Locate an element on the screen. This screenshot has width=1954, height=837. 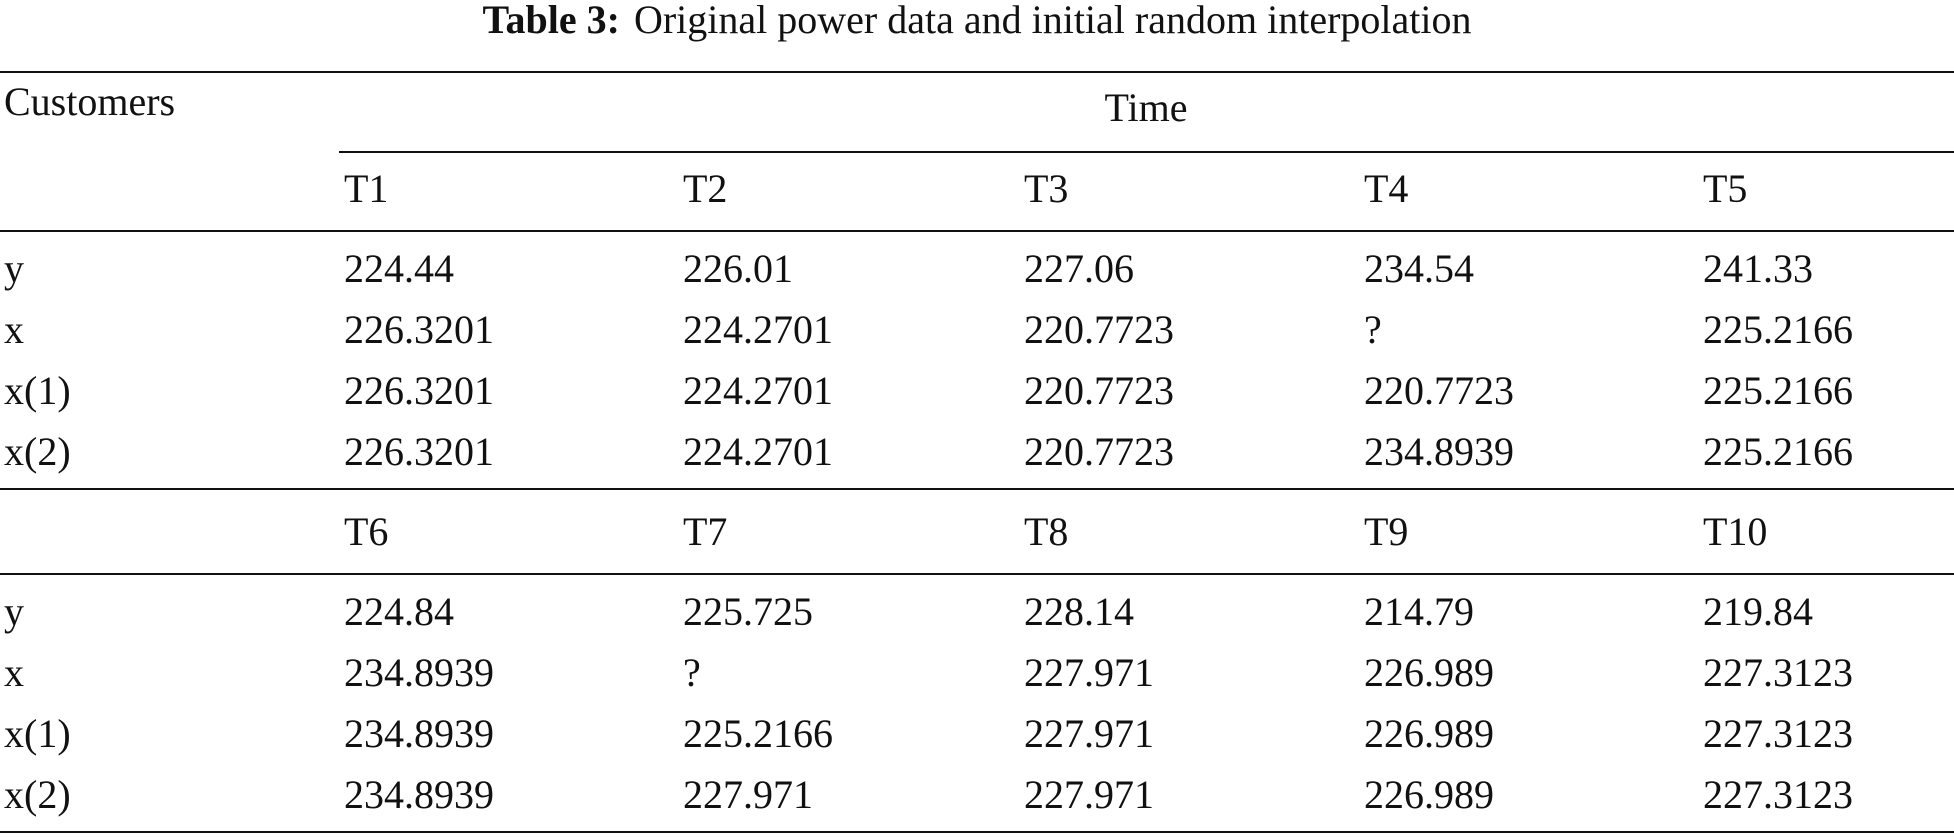
column-header: T8 is located at coordinates (1046, 531).